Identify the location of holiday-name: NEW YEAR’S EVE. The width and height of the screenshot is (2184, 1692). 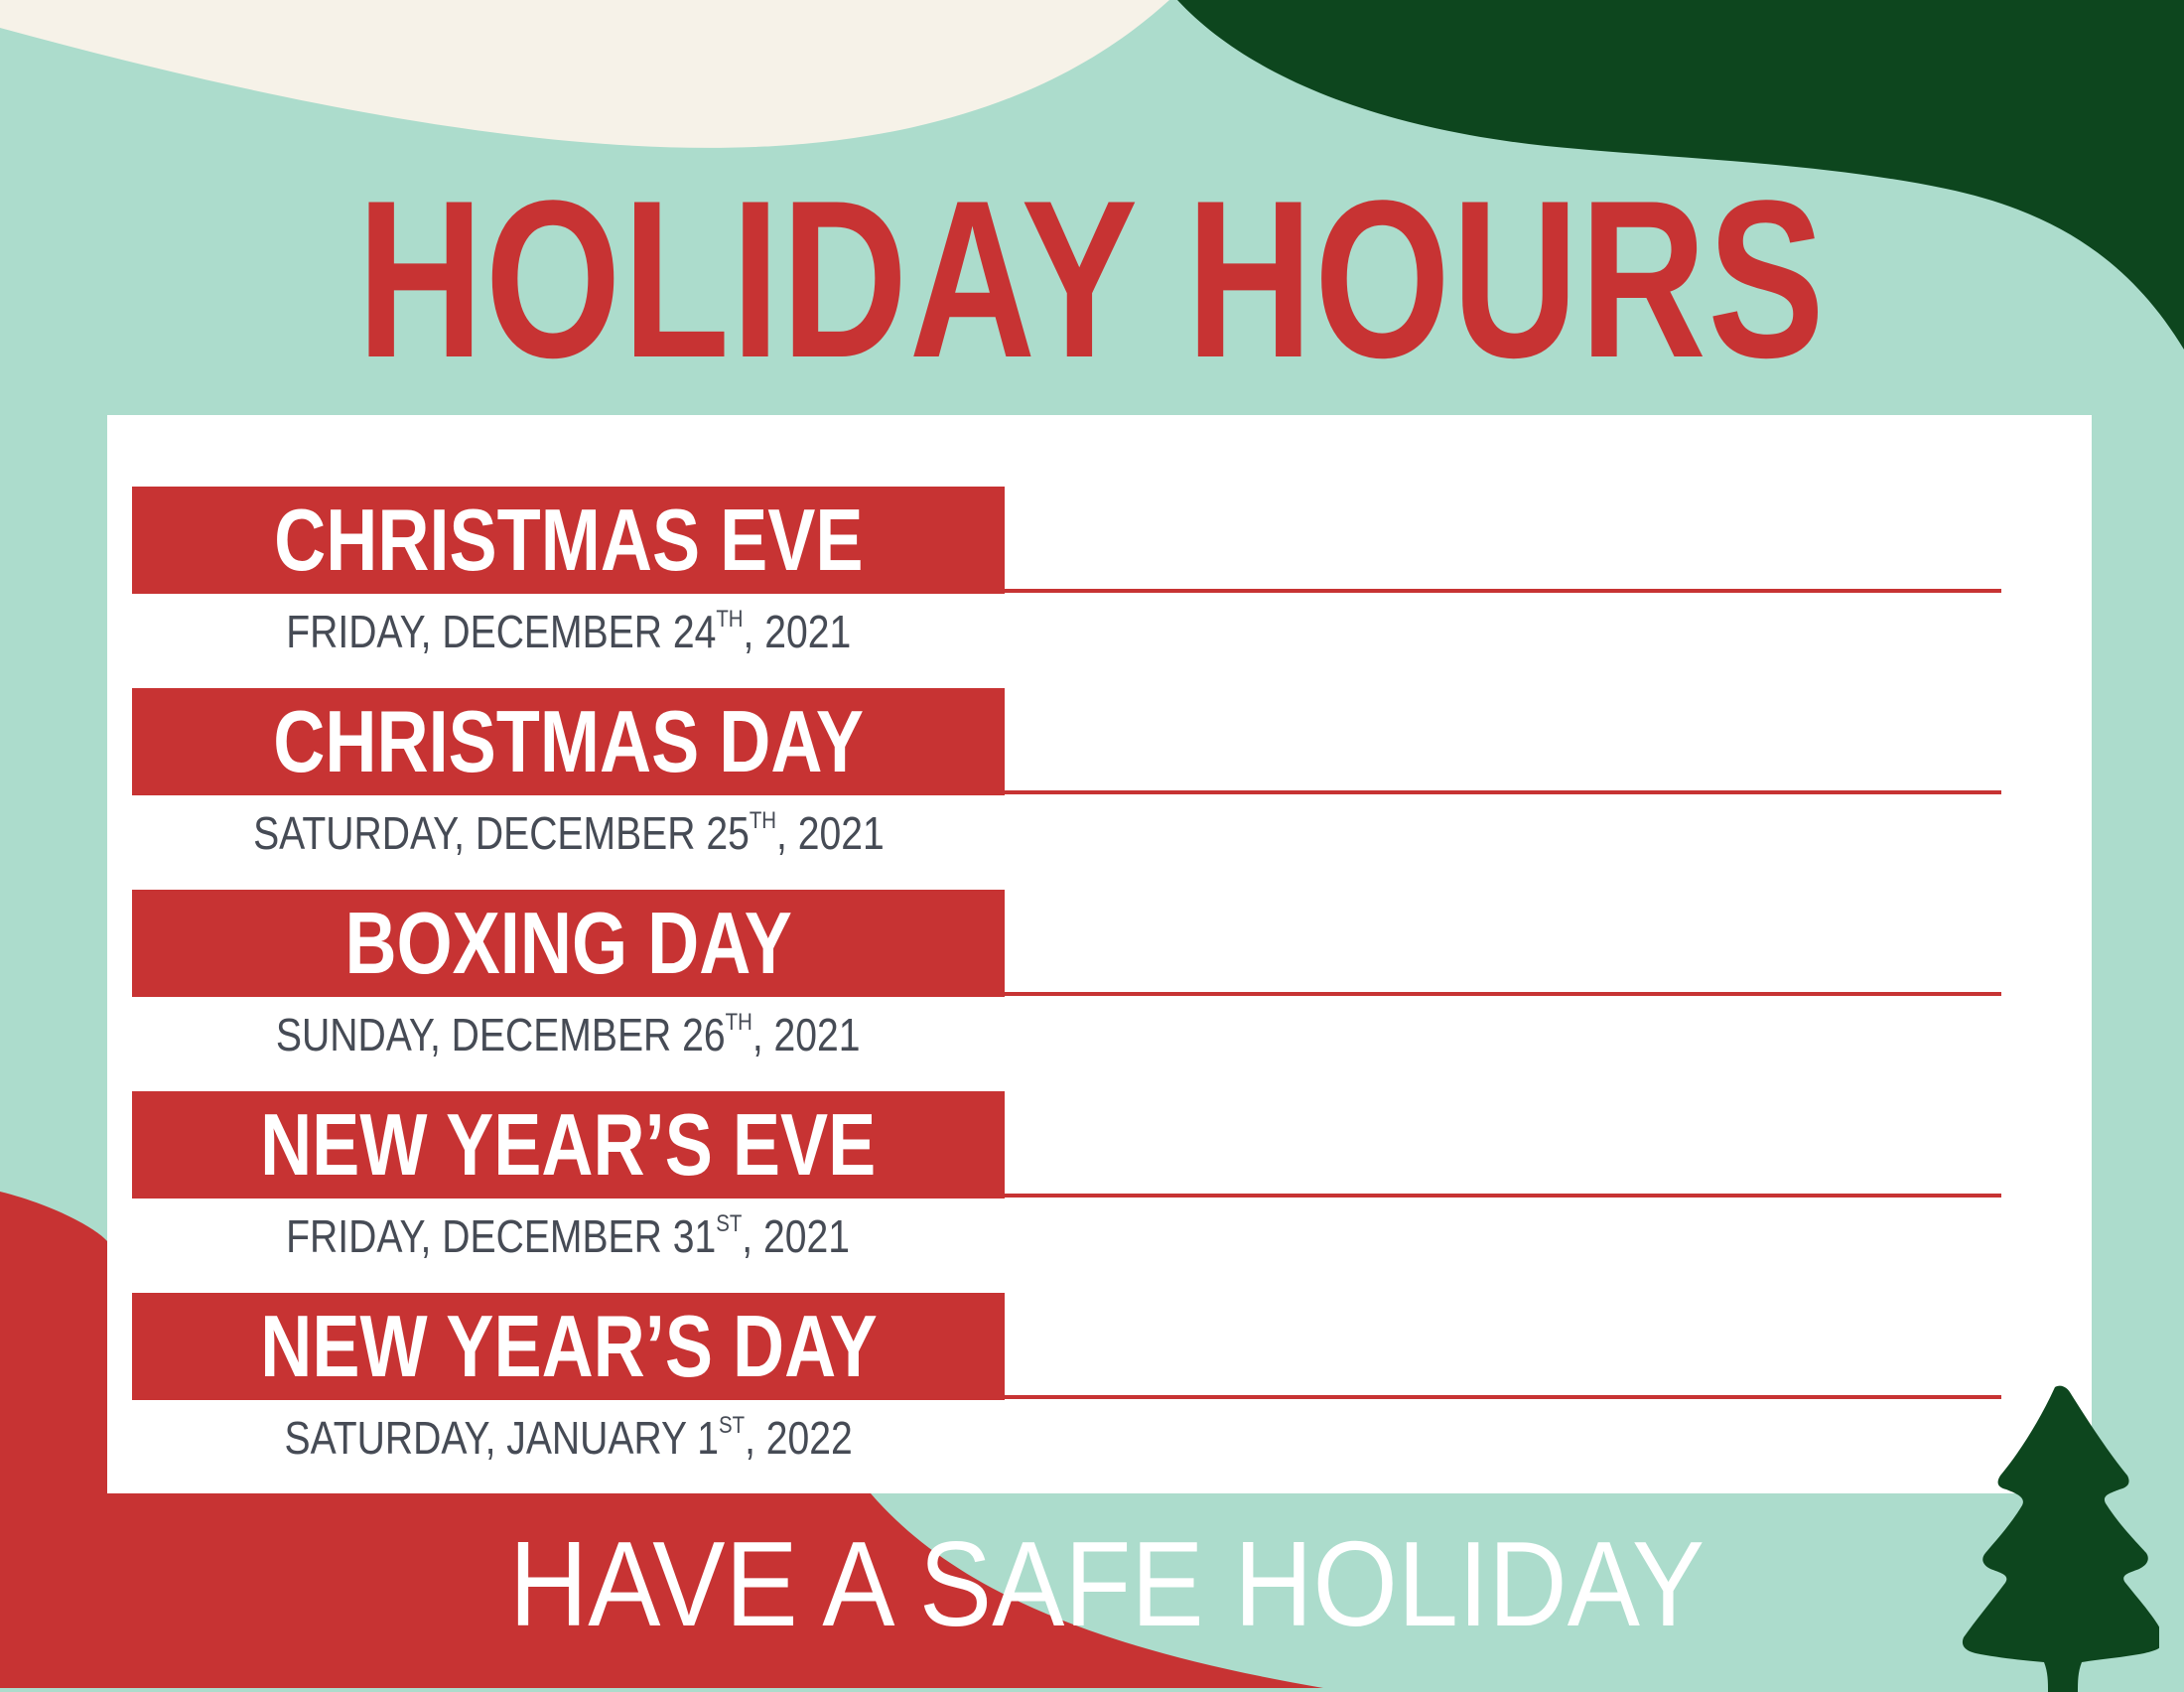
(568, 1144).